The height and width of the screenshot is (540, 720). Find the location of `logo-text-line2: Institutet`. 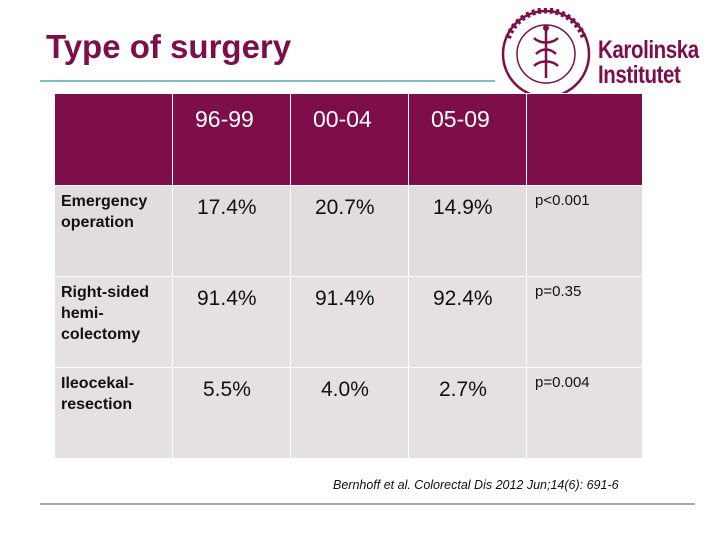

logo-text-line2: Institutet is located at coordinates (639, 75).